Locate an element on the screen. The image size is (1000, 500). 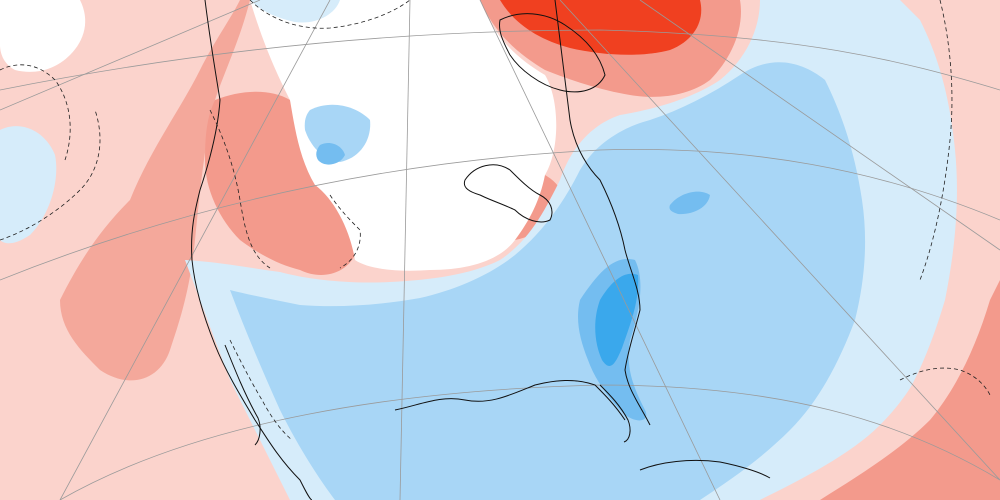
west-coastline is located at coordinates (252, 250).